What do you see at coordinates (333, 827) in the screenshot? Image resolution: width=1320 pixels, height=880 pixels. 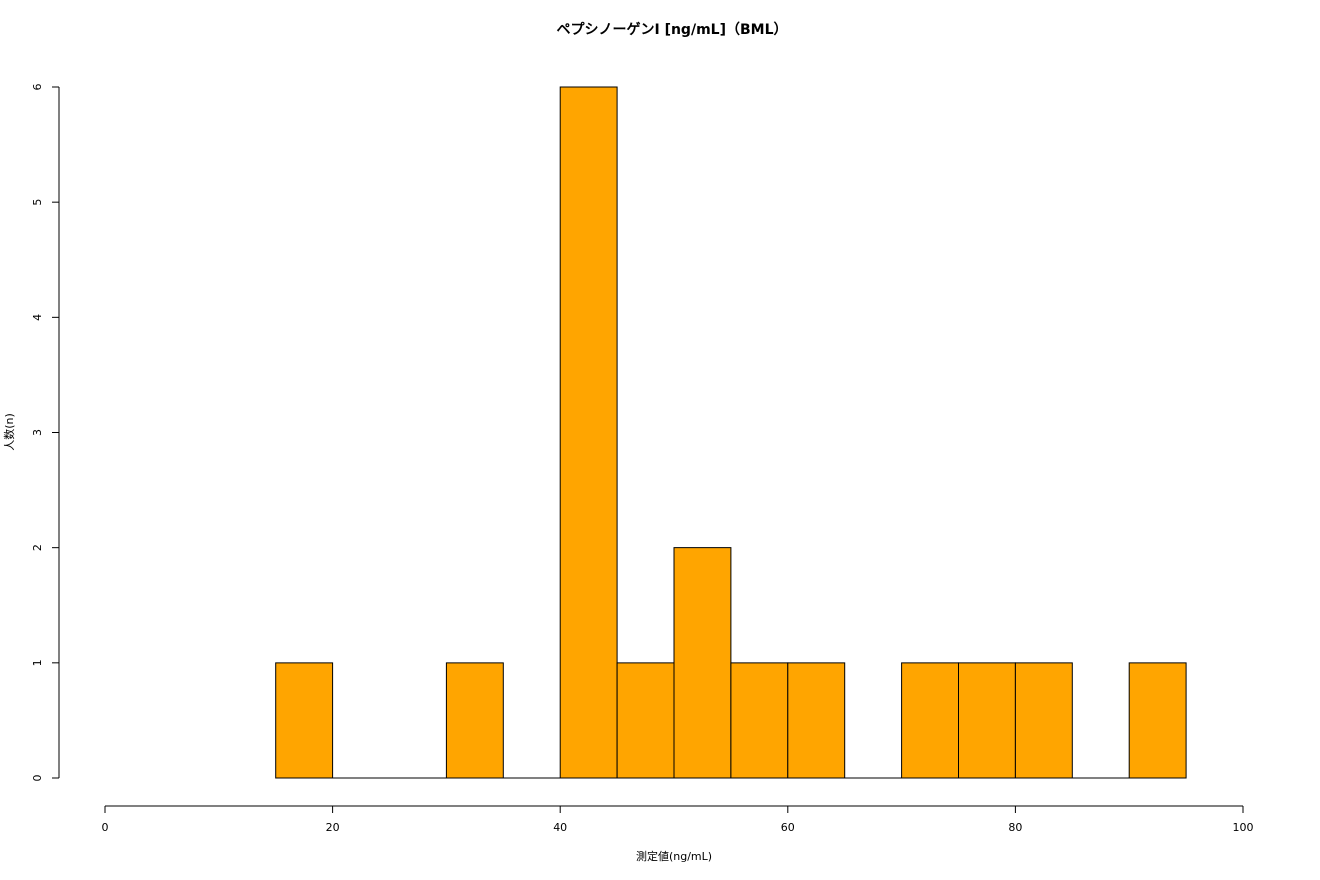 I see `x-tick-label: 20` at bounding box center [333, 827].